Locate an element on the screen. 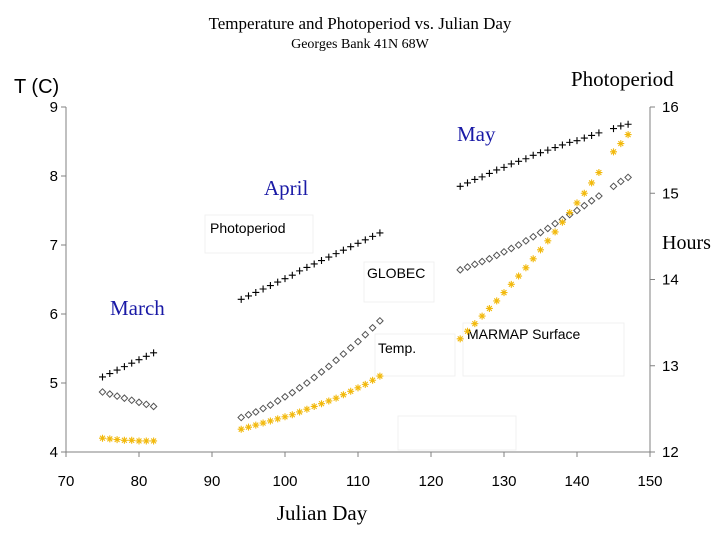  y-right-tick-label: 12 is located at coordinates (670, 452).